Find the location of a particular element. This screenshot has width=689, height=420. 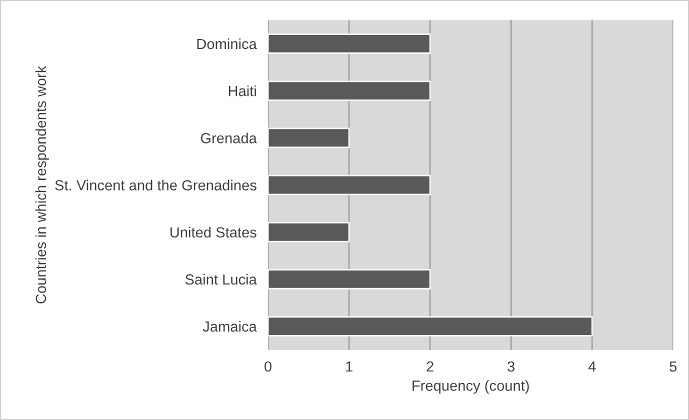

y-tick-label: St. Vincent and the Grenadines is located at coordinates (155, 185).